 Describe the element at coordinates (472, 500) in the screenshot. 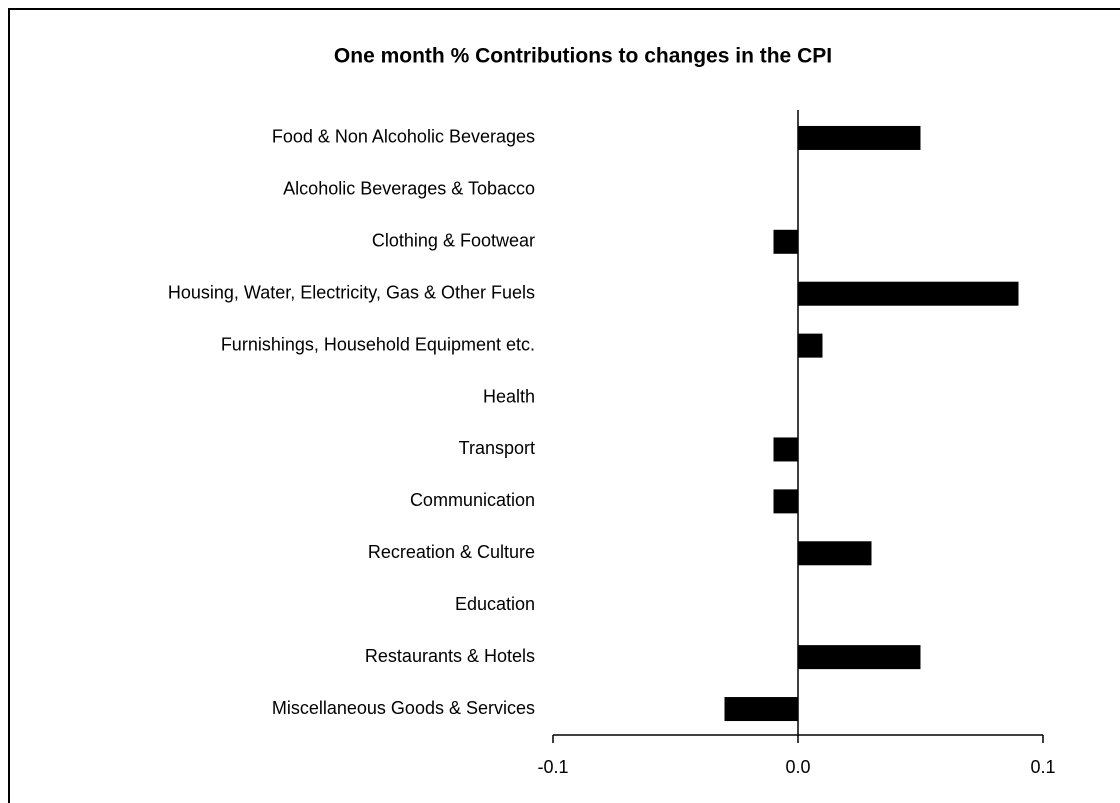

I see `y-tick-label: Communication` at that location.